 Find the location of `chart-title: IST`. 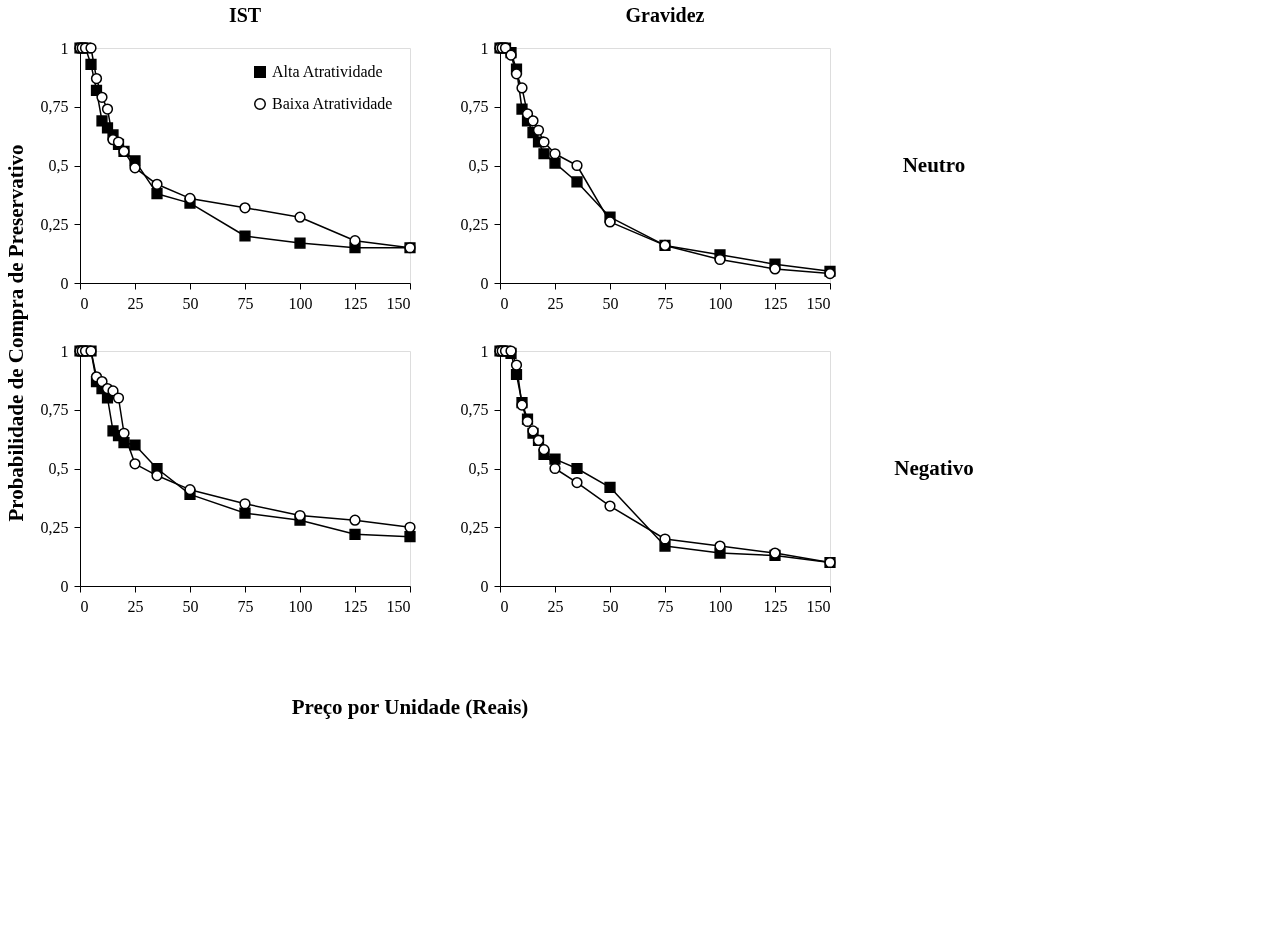

chart-title: IST is located at coordinates (245, 15).